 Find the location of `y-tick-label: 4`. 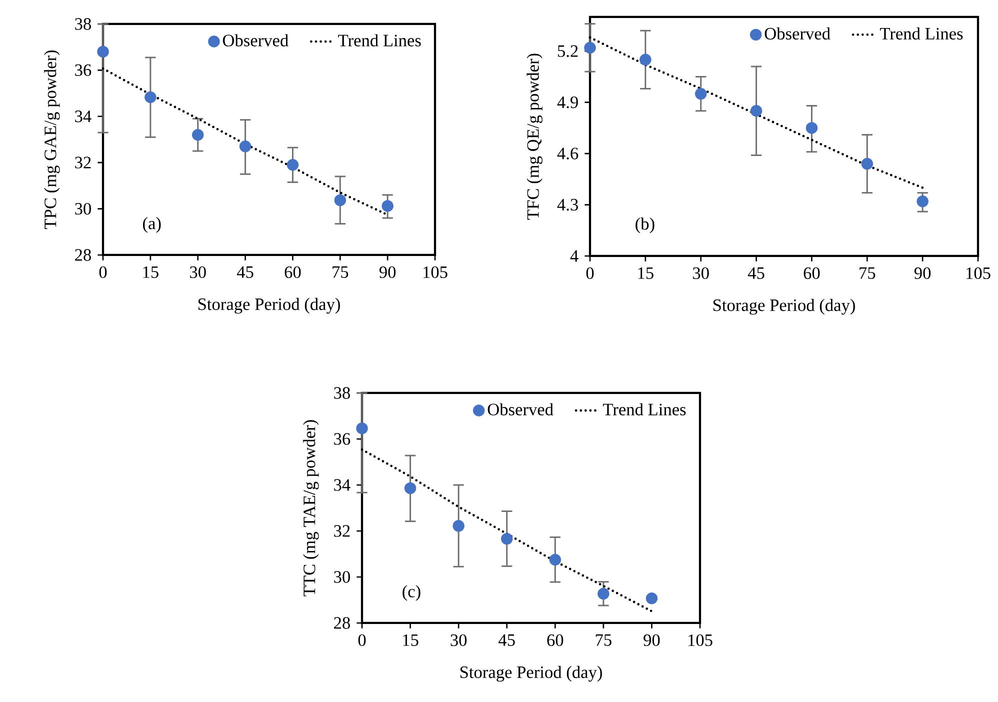

y-tick-label: 4 is located at coordinates (574, 256).